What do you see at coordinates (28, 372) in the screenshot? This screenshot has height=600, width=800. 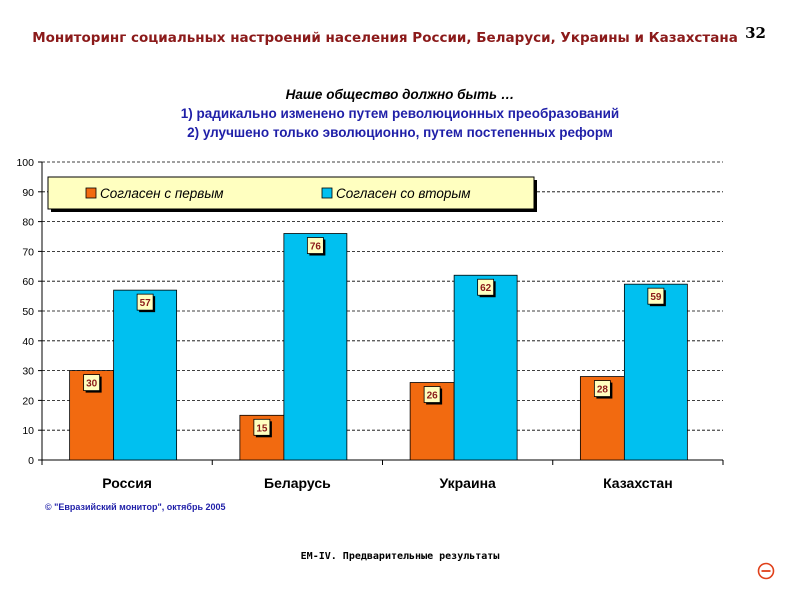 I see `y-tick-label: 30` at bounding box center [28, 372].